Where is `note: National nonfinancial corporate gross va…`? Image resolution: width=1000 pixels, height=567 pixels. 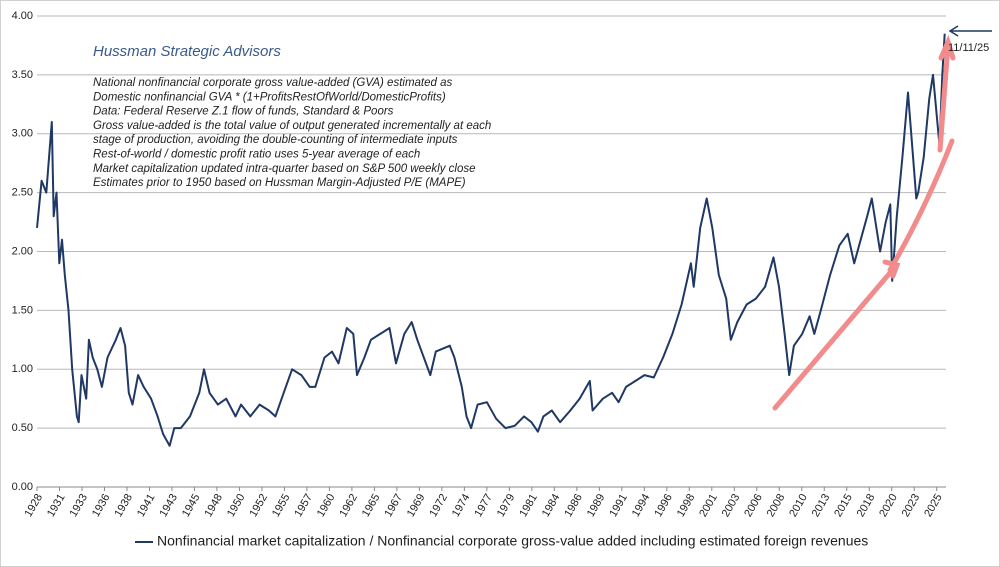
note: National nonfinancial corporate gross va… is located at coordinates (273, 83).